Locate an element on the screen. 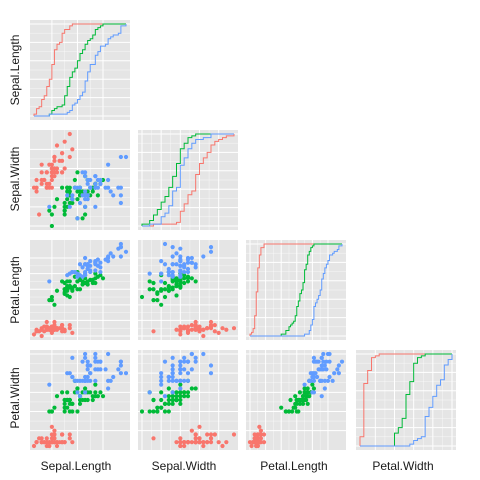 The width and height of the screenshot is (480, 480). row-label-petal-width: Petal.Width is located at coordinates (15, 397).